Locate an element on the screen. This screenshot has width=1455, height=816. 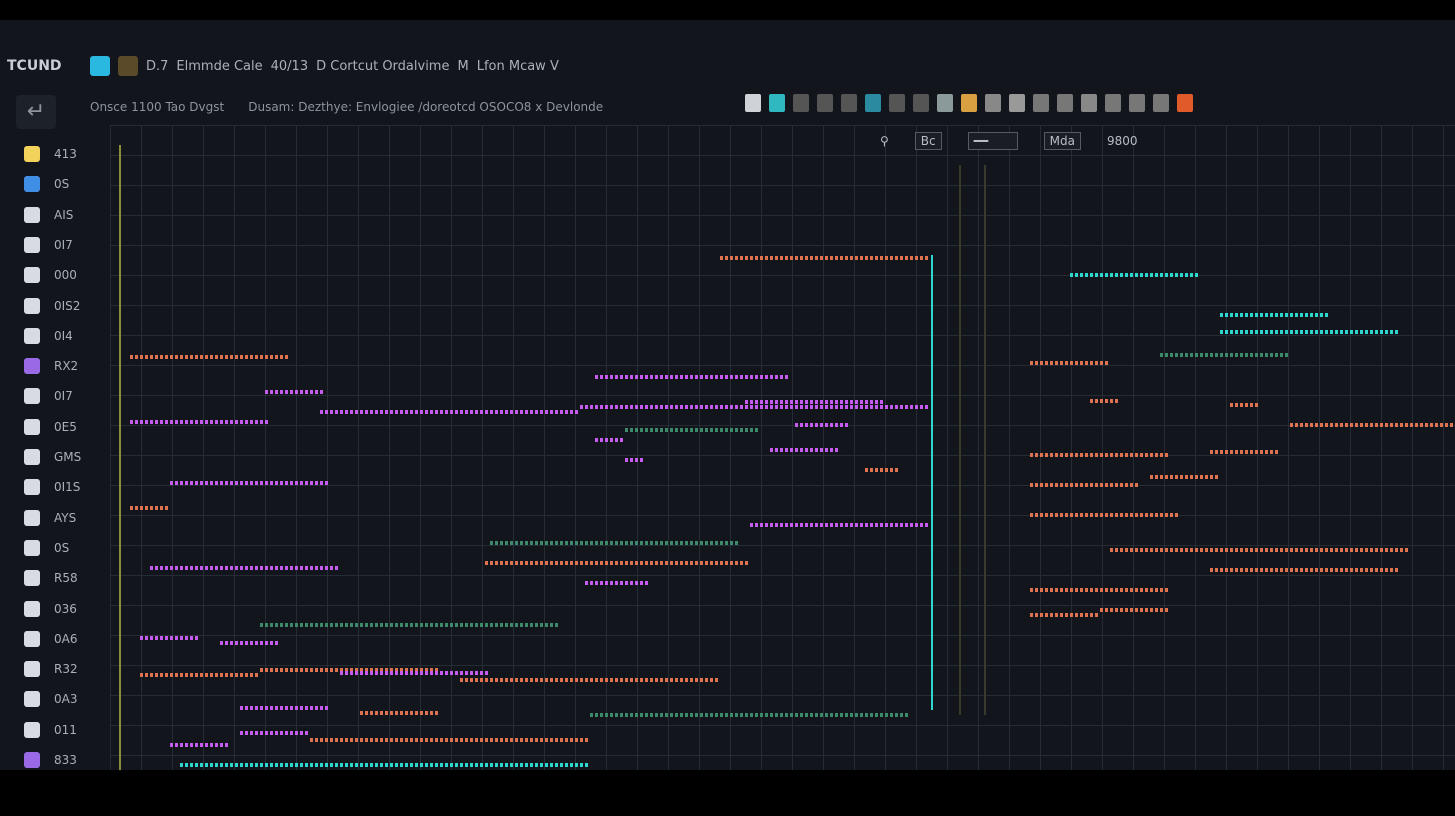
sidebar-item: 036 is located at coordinates (50, 608).